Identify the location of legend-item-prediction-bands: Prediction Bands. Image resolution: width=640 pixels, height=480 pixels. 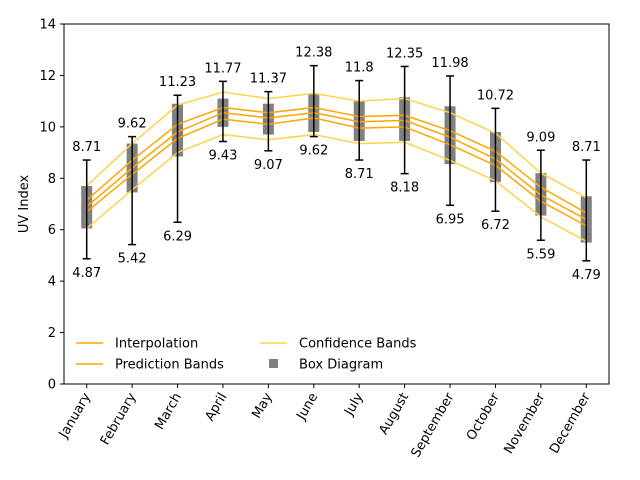
(150, 365).